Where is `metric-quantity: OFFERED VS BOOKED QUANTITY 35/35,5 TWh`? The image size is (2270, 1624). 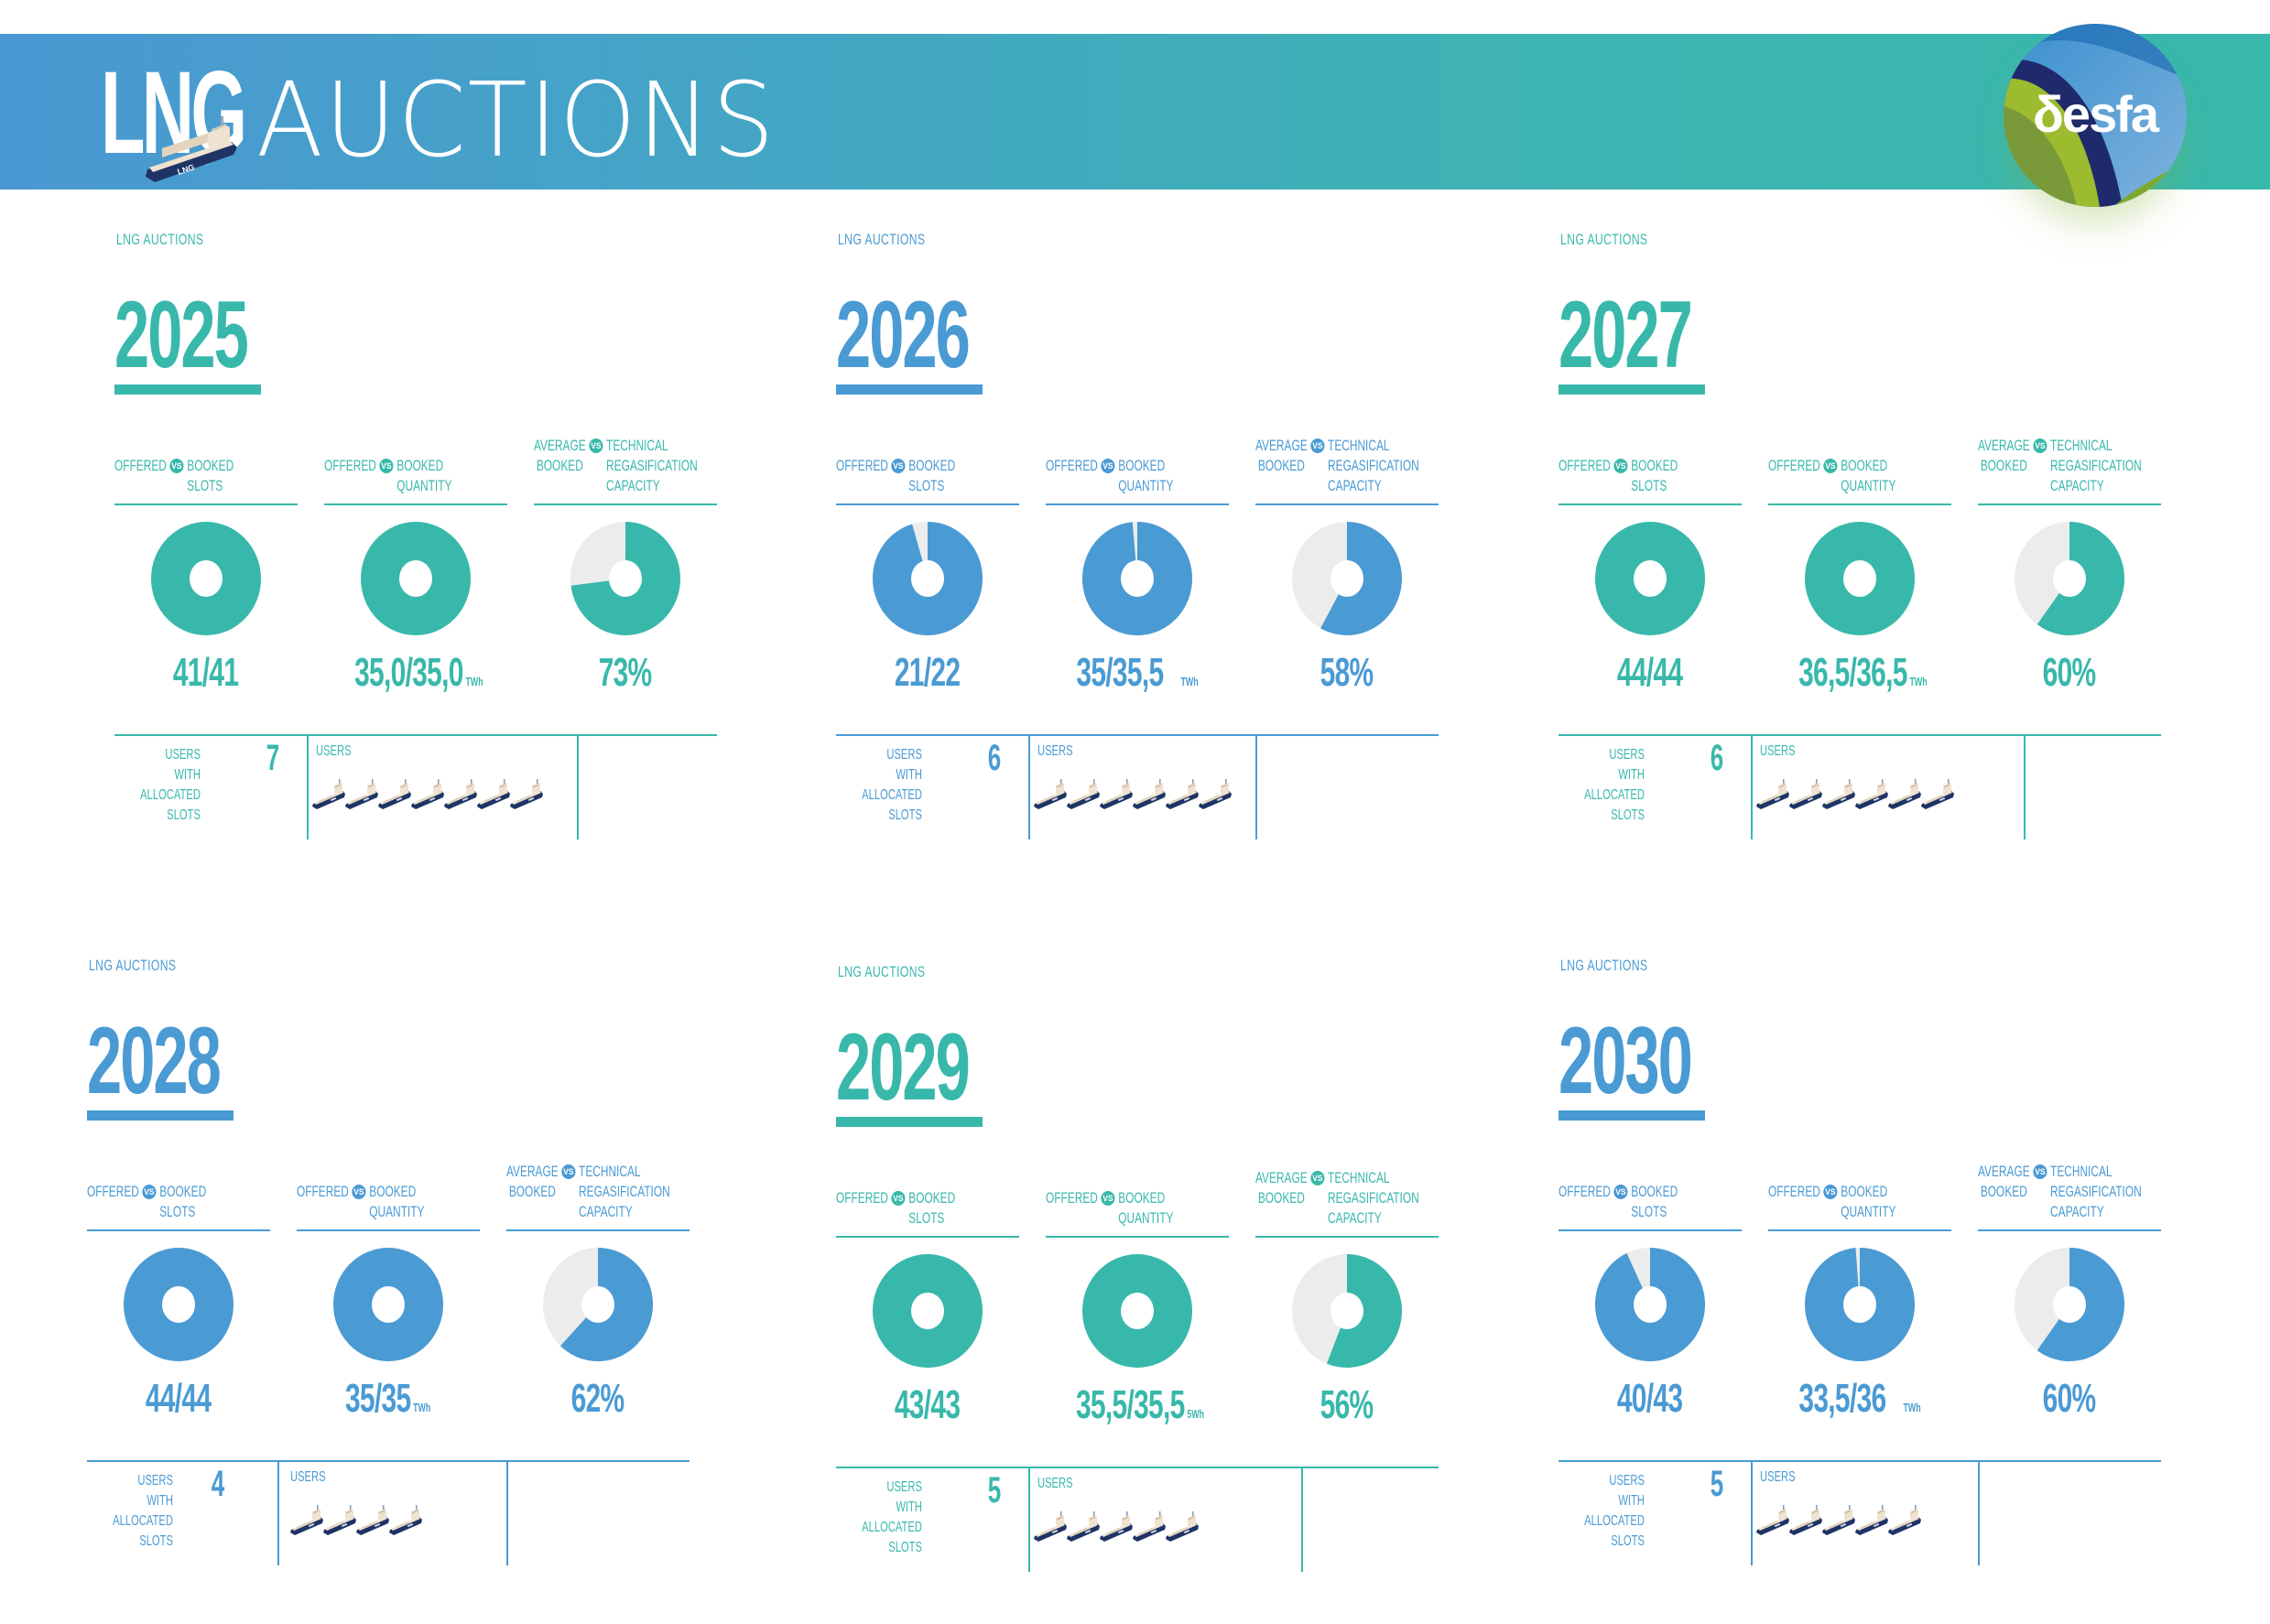 metric-quantity: OFFERED VS BOOKED QUANTITY 35/35,5 TWh is located at coordinates (1137, 567).